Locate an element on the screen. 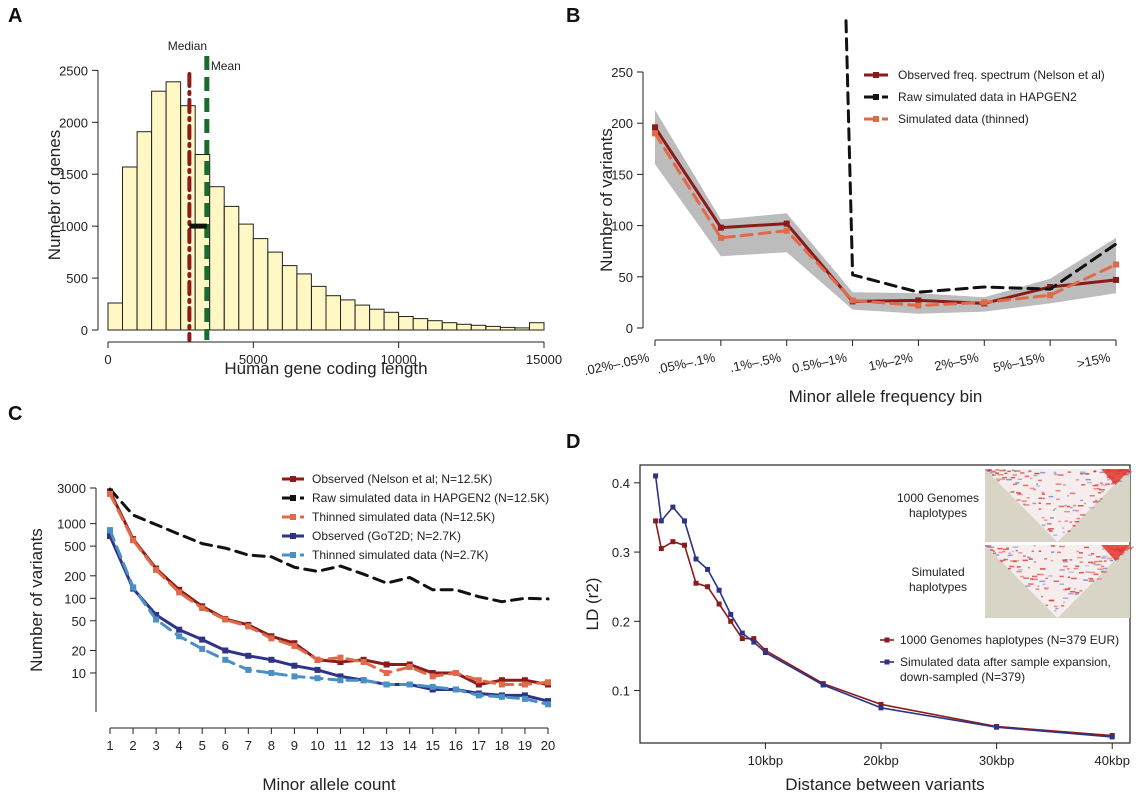 This screenshot has width=1145, height=800. x-tick-label-5: 6 is located at coordinates (225, 745).